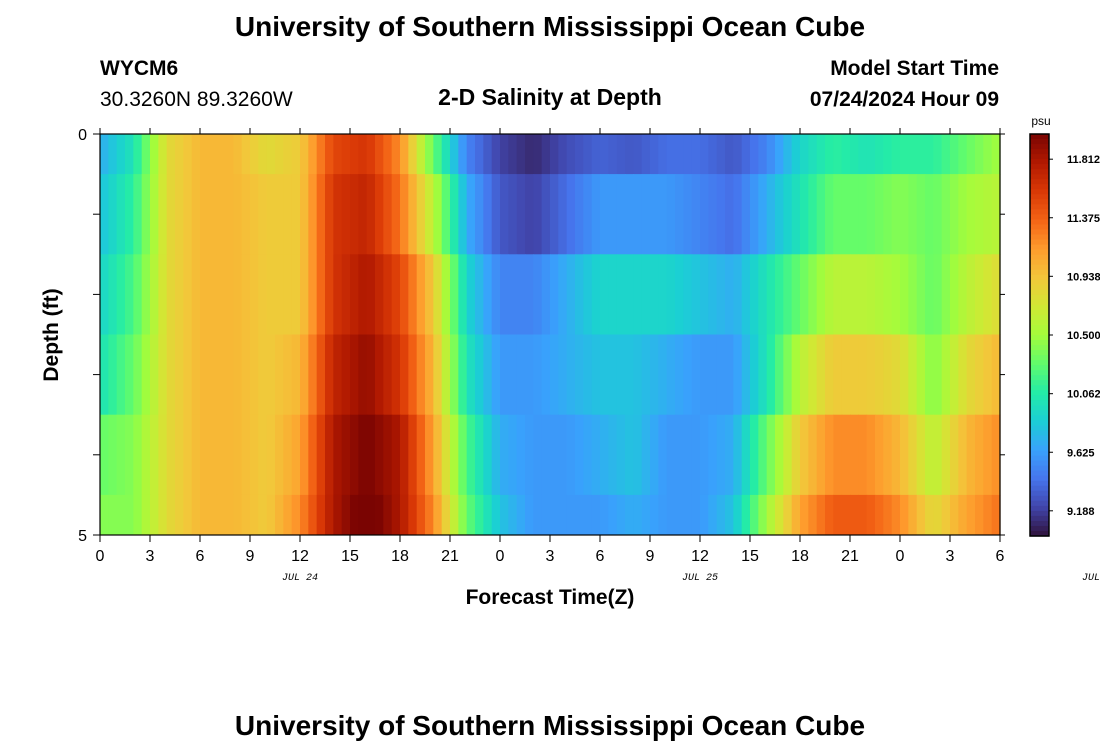  What do you see at coordinates (850, 556) in the screenshot?
I see `x-tick-label: 21` at bounding box center [850, 556].